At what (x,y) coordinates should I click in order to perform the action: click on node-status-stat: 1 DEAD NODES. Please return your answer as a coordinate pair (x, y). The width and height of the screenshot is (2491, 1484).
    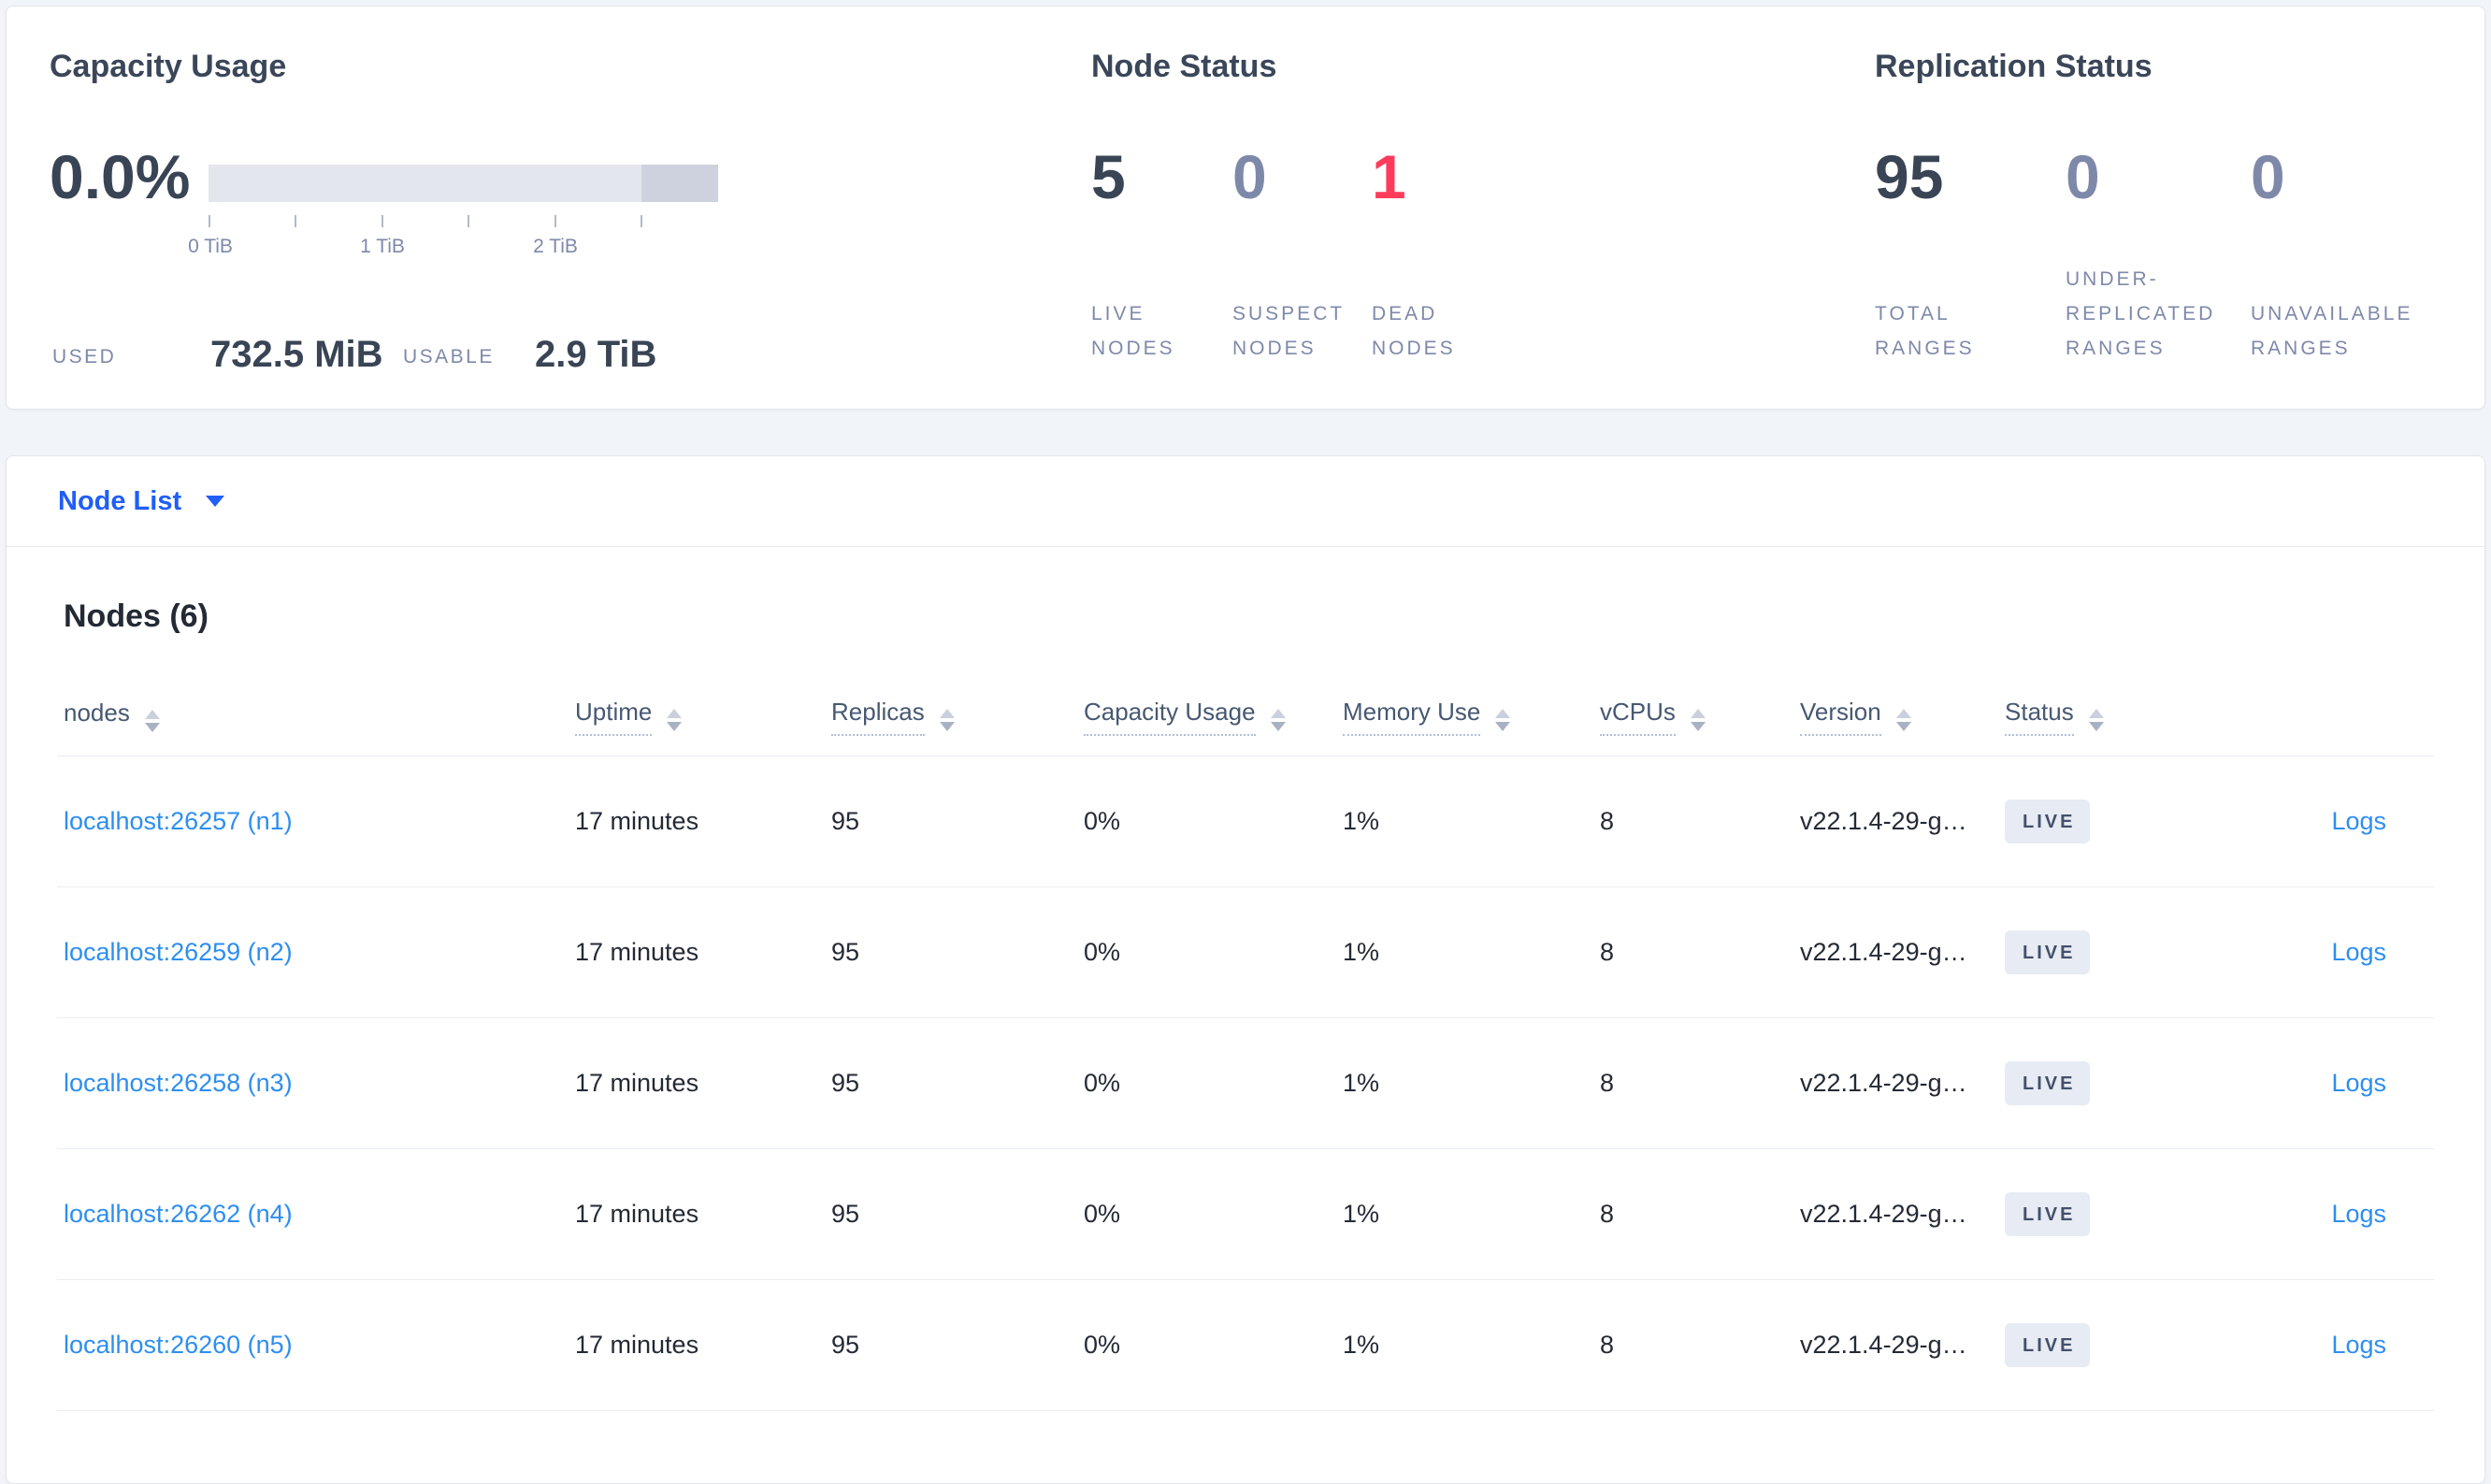
    Looking at the image, I should click on (1442, 208).